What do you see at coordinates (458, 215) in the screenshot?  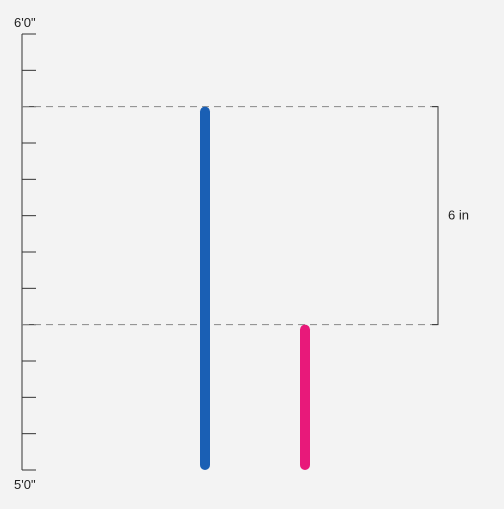 I see `difference-label: 6 in` at bounding box center [458, 215].